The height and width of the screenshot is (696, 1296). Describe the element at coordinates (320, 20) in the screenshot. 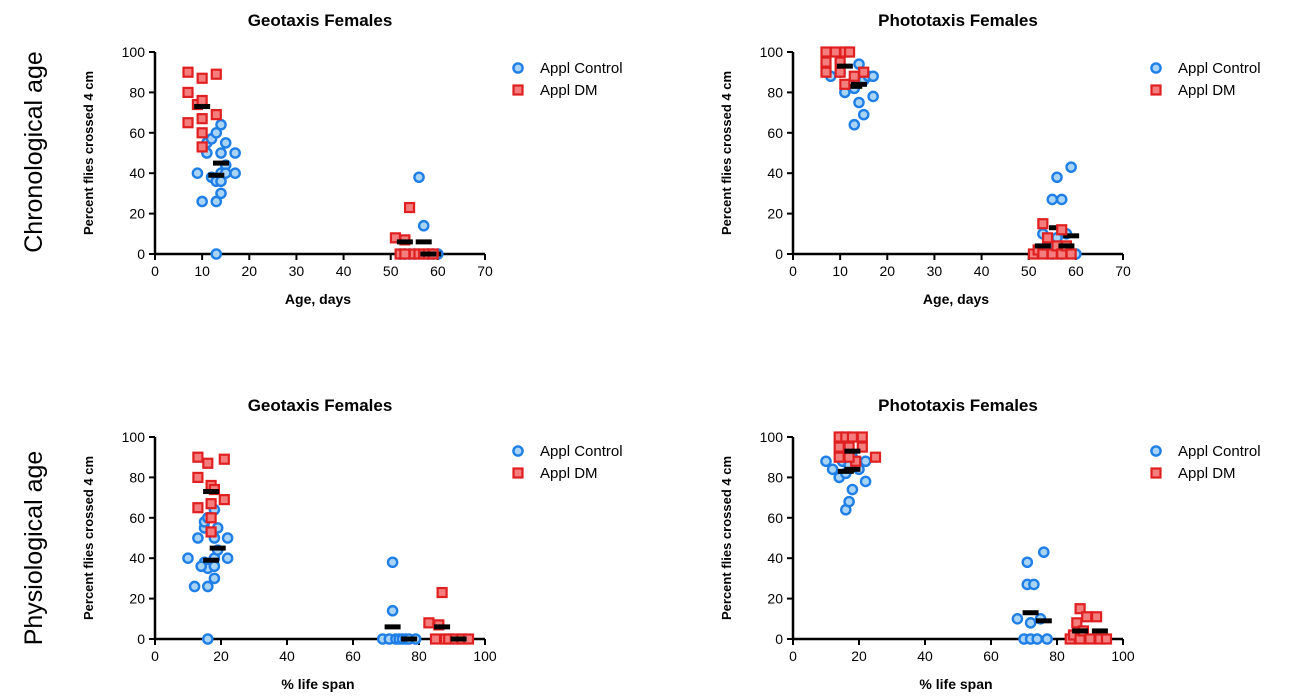

I see `chart-title: Geotaxis Females` at that location.